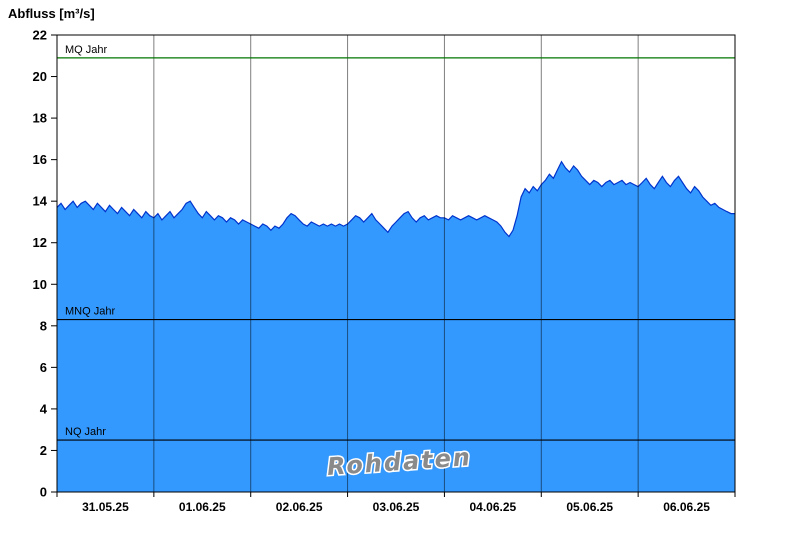  I want to click on svg-text: NQ Jahr, so click(85, 432).